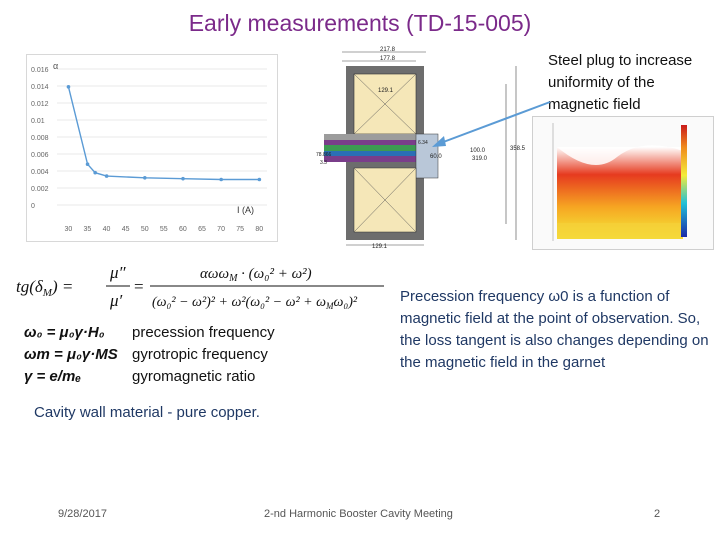 This screenshot has width=720, height=540. What do you see at coordinates (657, 514) in the screenshot?
I see `footer-page-number: 2` at bounding box center [657, 514].